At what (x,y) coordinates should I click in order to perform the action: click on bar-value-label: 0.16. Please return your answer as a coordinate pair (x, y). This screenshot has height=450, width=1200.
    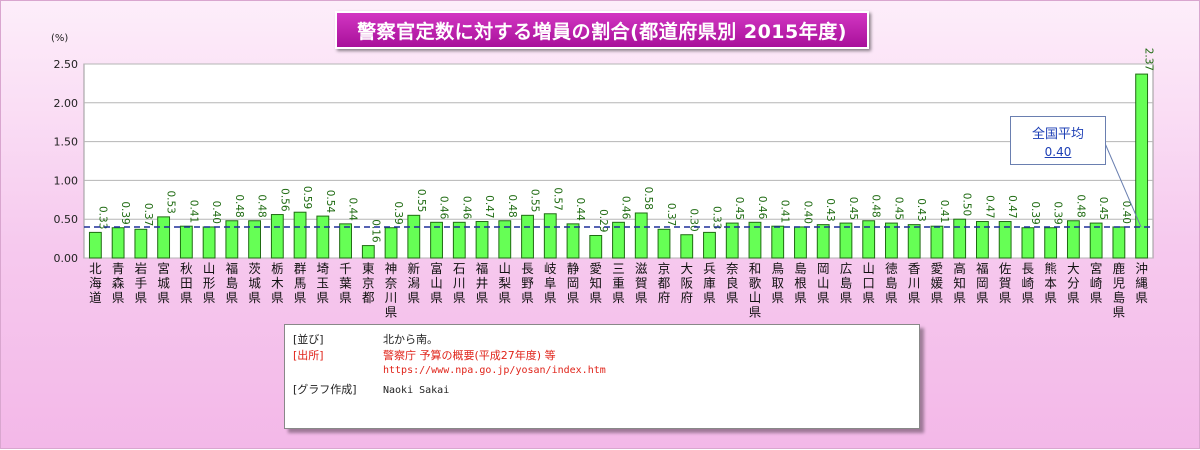
    Looking at the image, I should click on (375, 231).